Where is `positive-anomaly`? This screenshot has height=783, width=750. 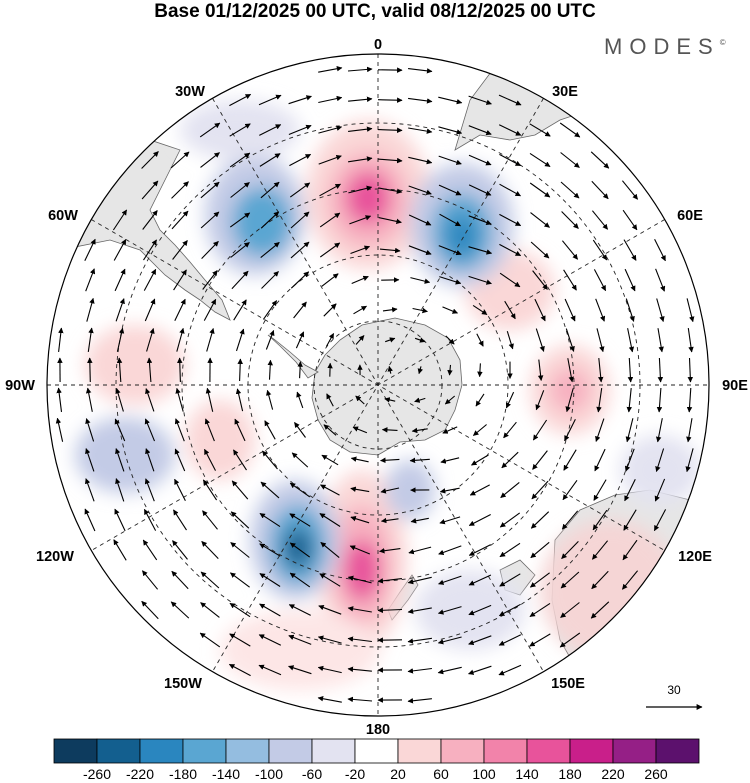
positive-anomaly is located at coordinates (570, 390).